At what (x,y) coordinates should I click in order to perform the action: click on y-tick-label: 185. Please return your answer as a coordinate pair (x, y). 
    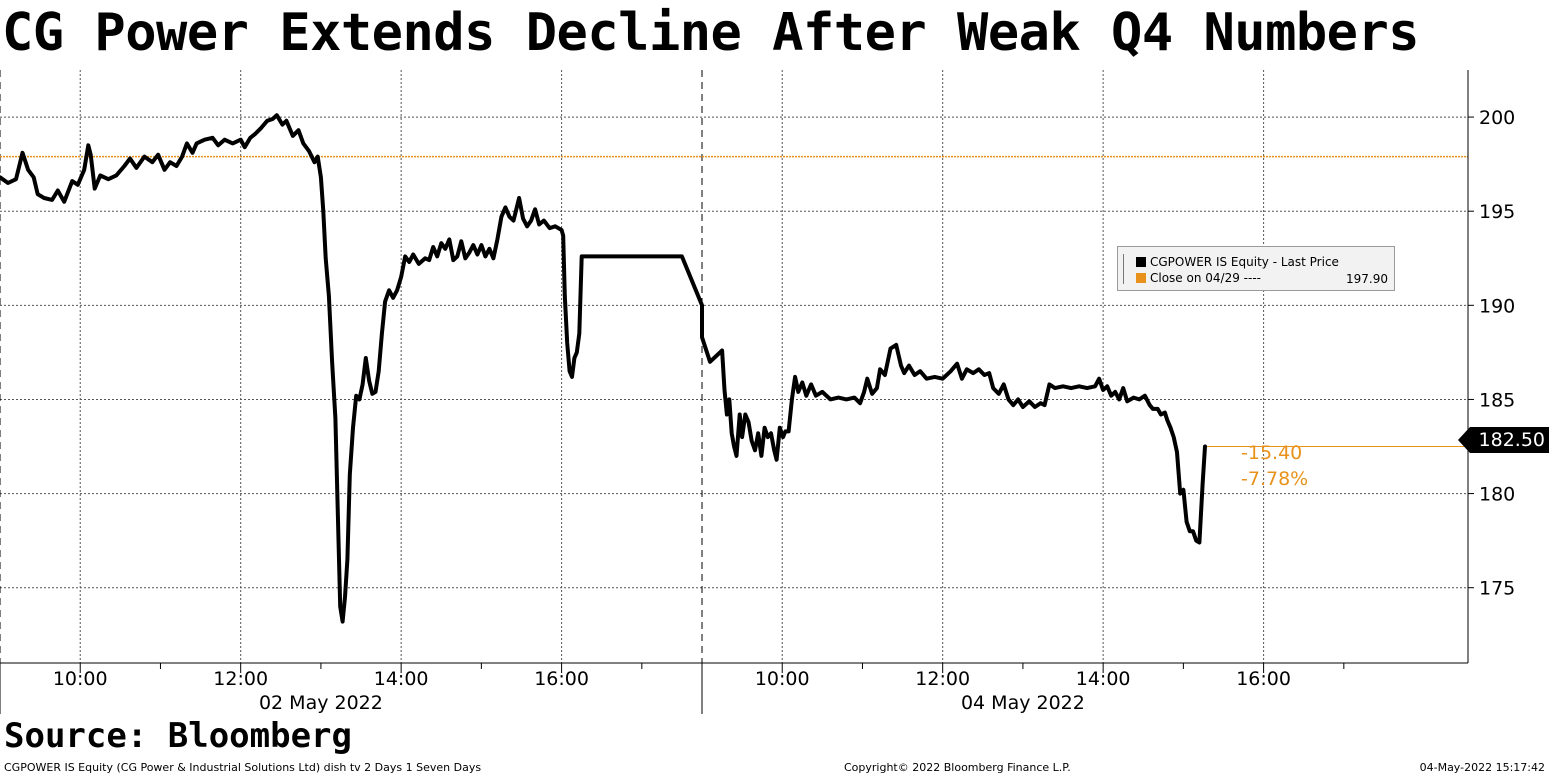
    Looking at the image, I should click on (1497, 400).